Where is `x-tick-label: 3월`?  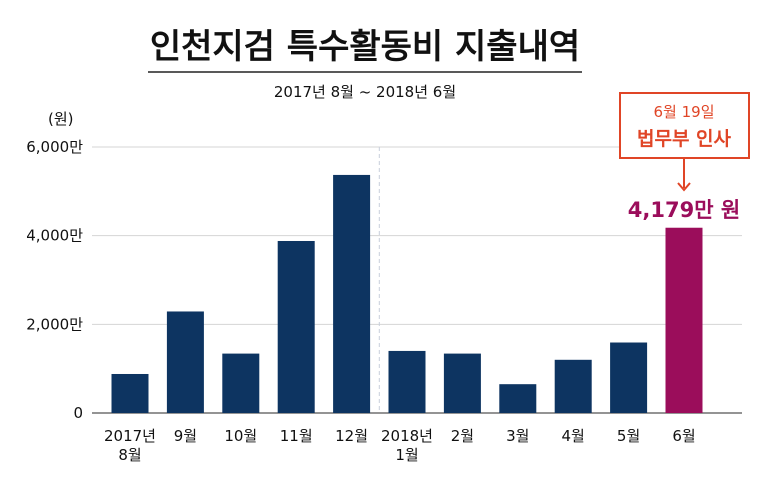 x-tick-label: 3월 is located at coordinates (517, 436).